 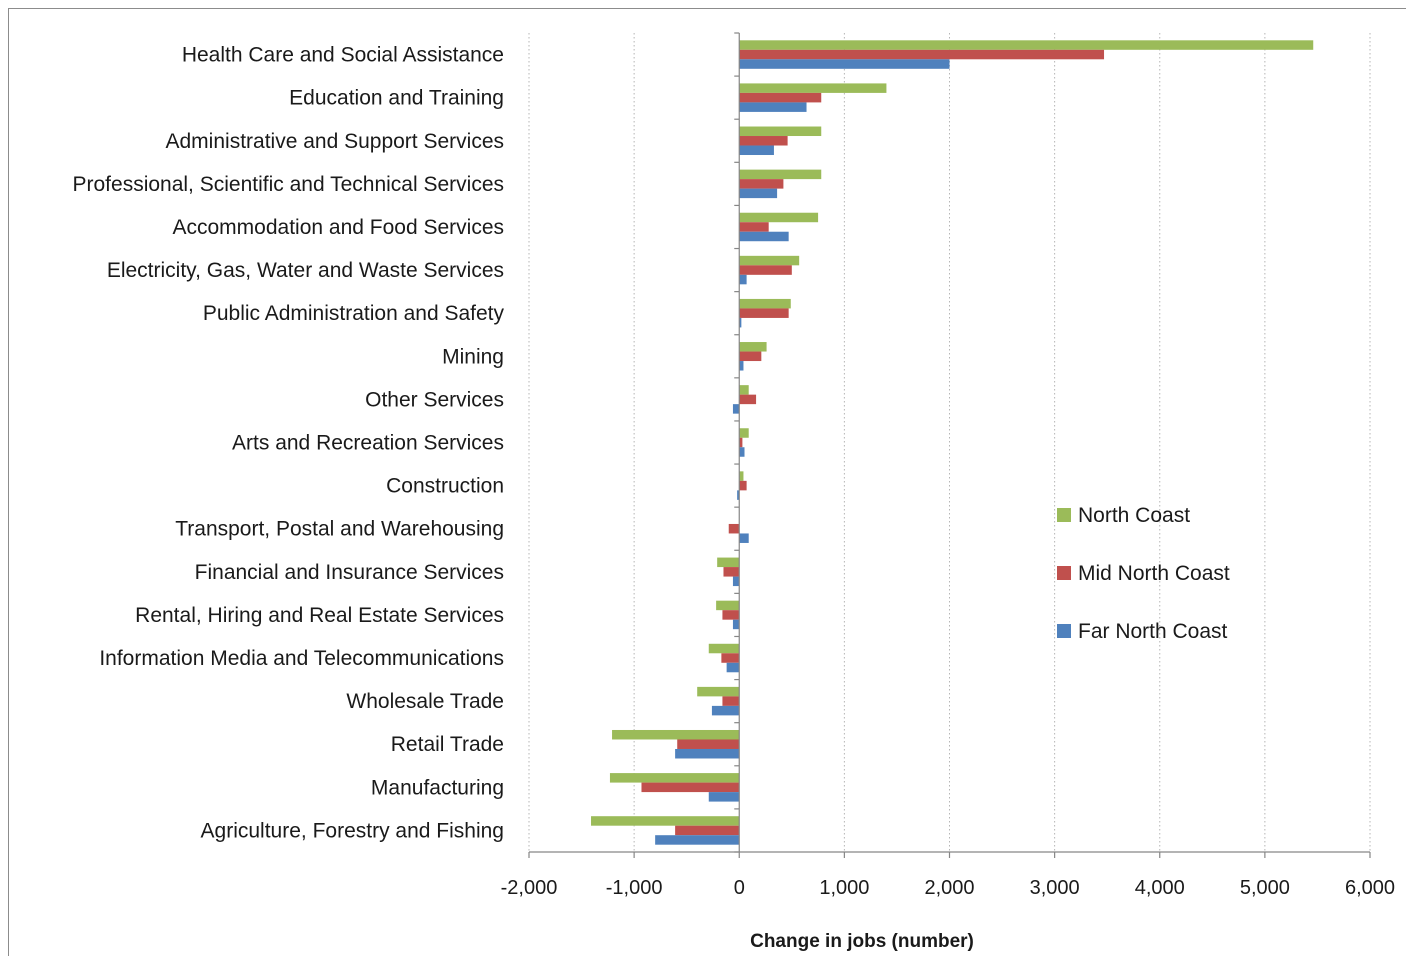 What do you see at coordinates (1064, 573) in the screenshot?
I see `legend-swatch-mid-north-coast` at bounding box center [1064, 573].